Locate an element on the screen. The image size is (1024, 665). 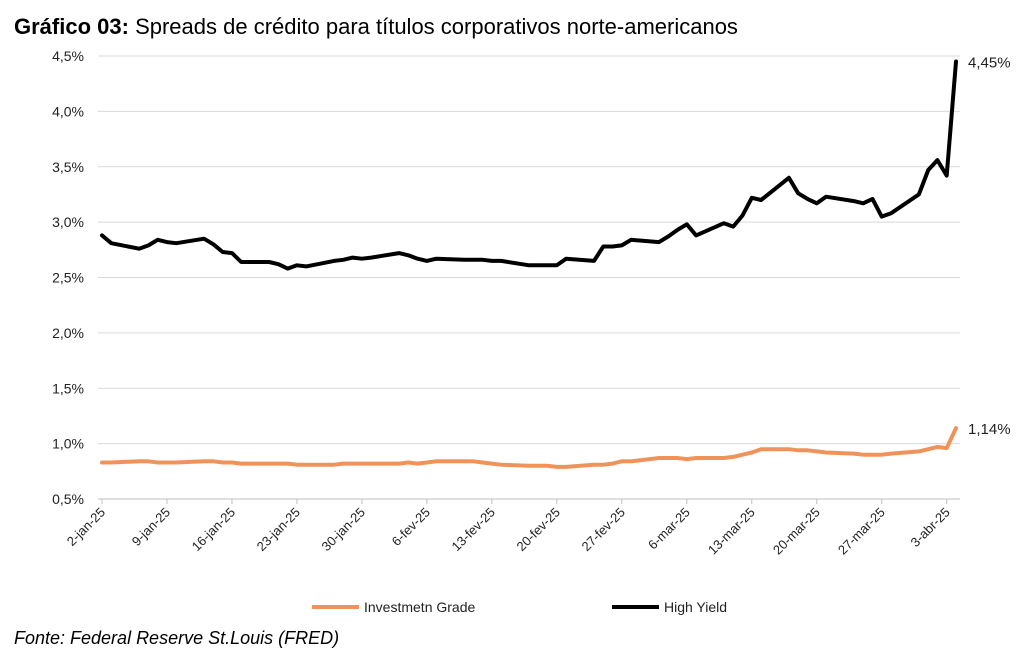
series-line-investment-grade is located at coordinates (529, 447).